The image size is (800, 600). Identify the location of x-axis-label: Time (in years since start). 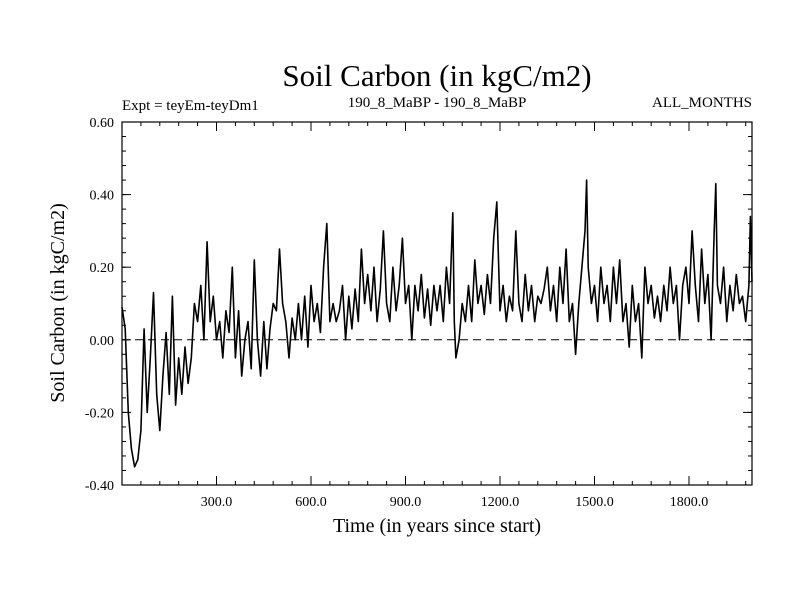
(437, 526).